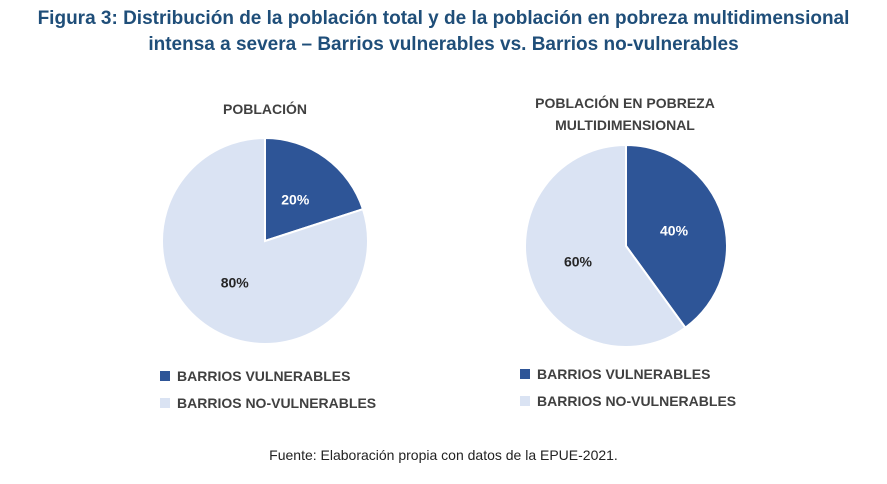 This screenshot has width=887, height=484. Describe the element at coordinates (674, 230) in the screenshot. I see `data-label-vulnerables: 40%` at that location.